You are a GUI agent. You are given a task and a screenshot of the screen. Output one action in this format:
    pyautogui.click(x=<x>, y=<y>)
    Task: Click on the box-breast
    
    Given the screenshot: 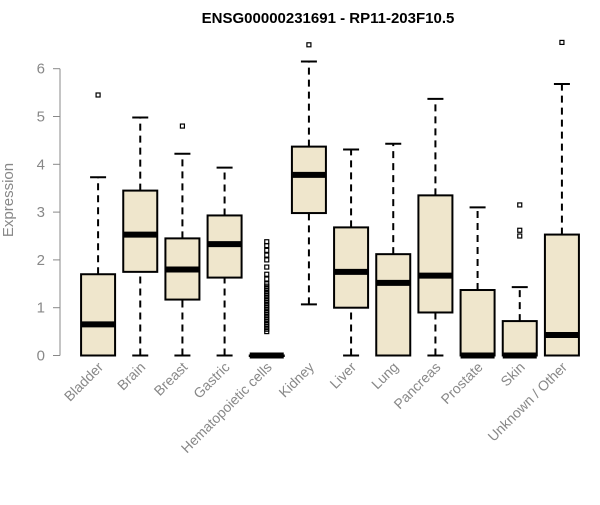 What is the action you would take?
    pyautogui.click(x=182, y=240)
    